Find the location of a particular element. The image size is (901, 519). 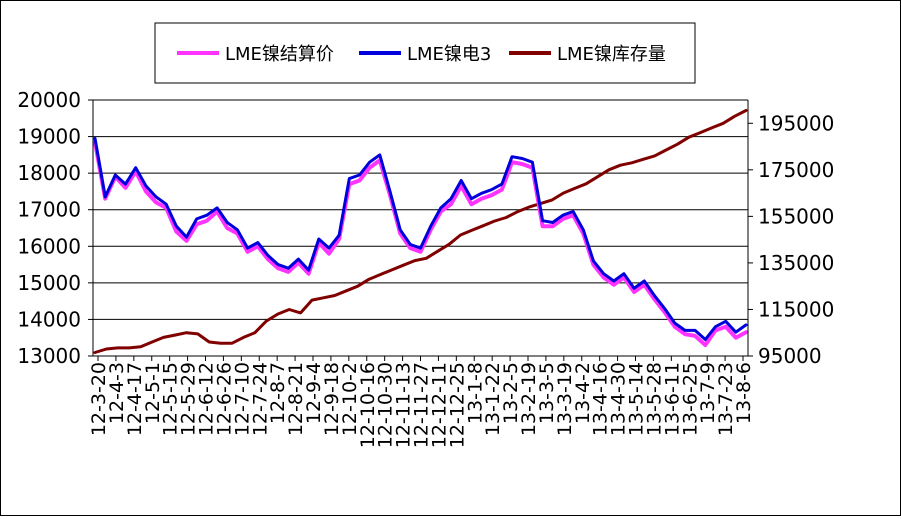

legend-label-cathode: LME镍电3 is located at coordinates (449, 54).